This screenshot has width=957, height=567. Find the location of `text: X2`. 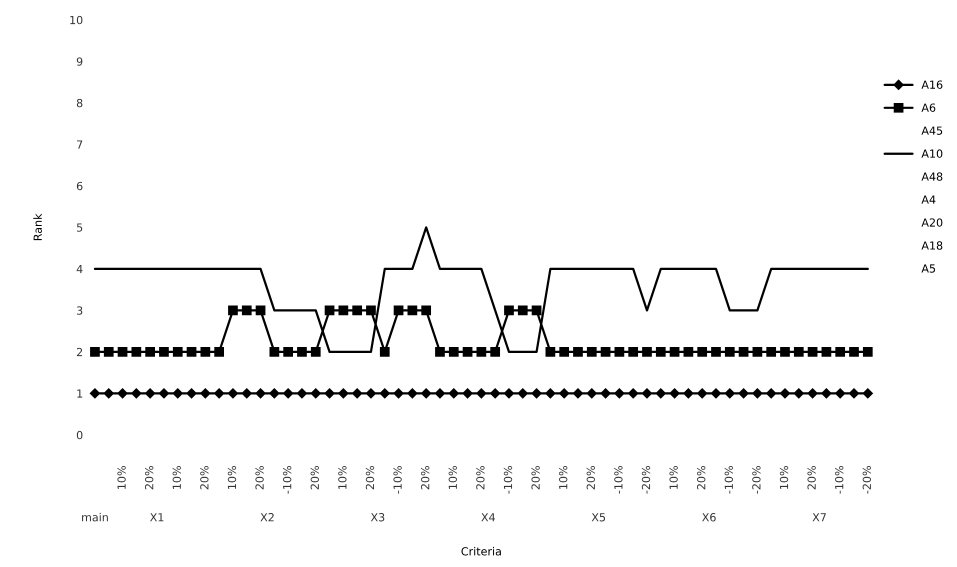

text: X2 is located at coordinates (267, 517).